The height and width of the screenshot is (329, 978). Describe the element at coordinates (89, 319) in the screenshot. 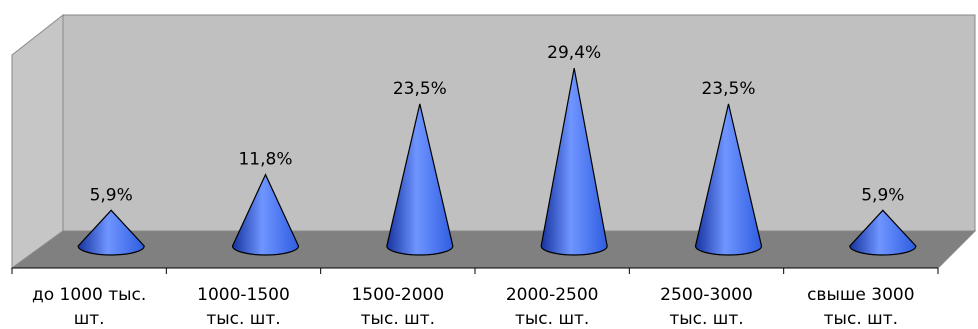

I see `category-label-line: шт.` at that location.